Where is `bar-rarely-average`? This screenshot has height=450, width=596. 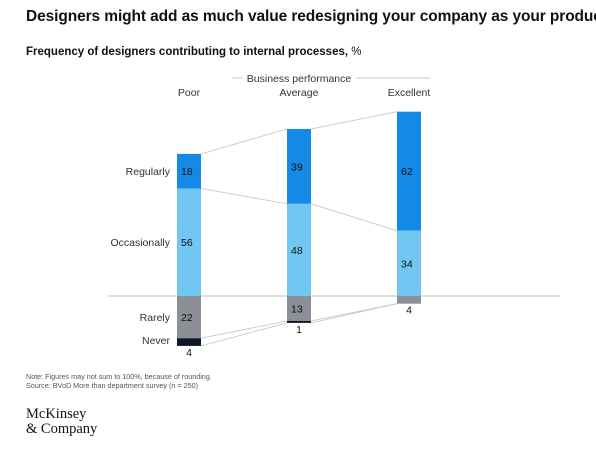 bar-rarely-average is located at coordinates (299, 308).